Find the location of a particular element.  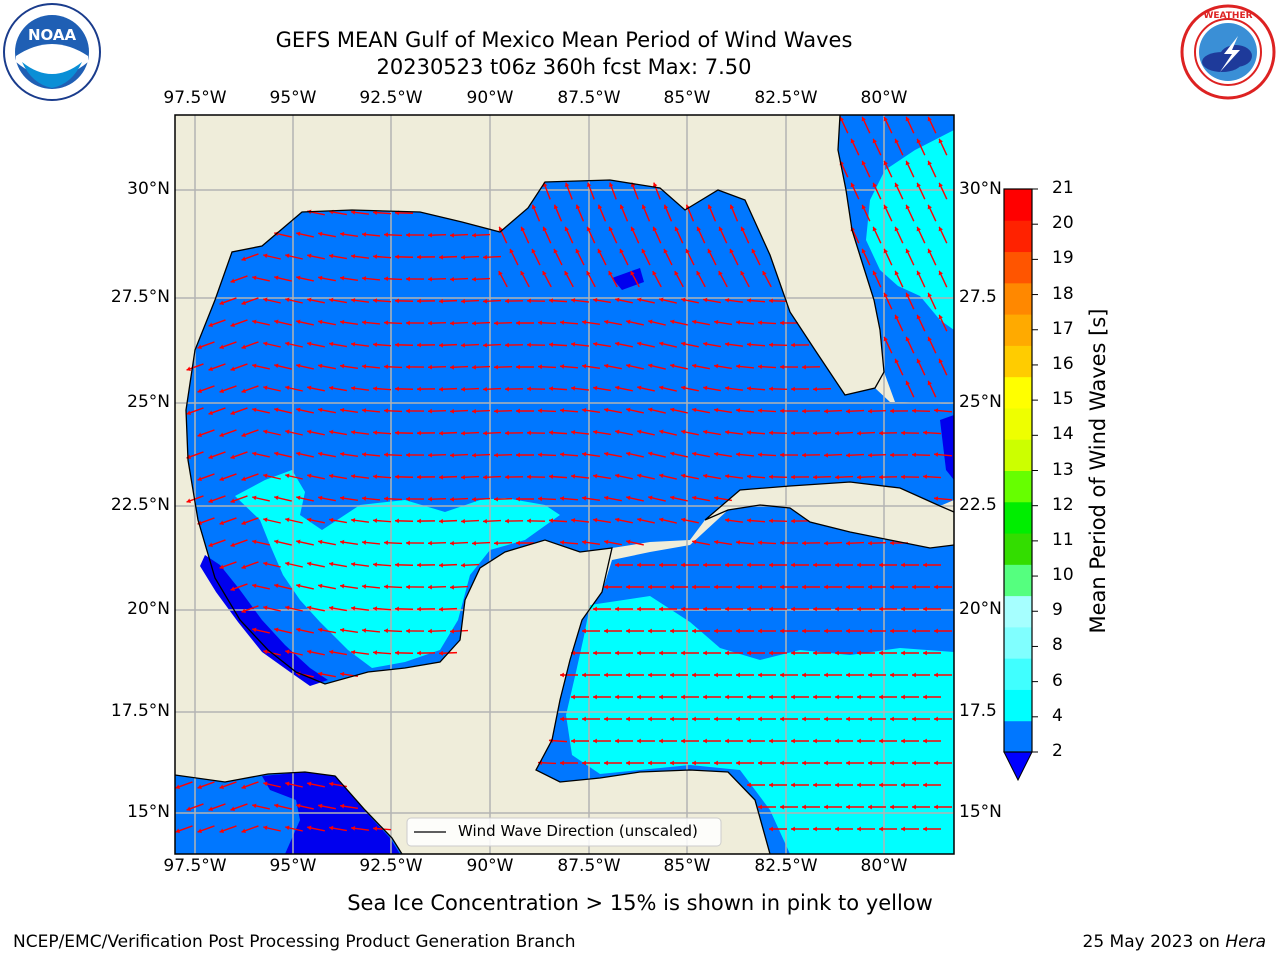

colorbar-tick-label: 6 is located at coordinates (1057, 680).